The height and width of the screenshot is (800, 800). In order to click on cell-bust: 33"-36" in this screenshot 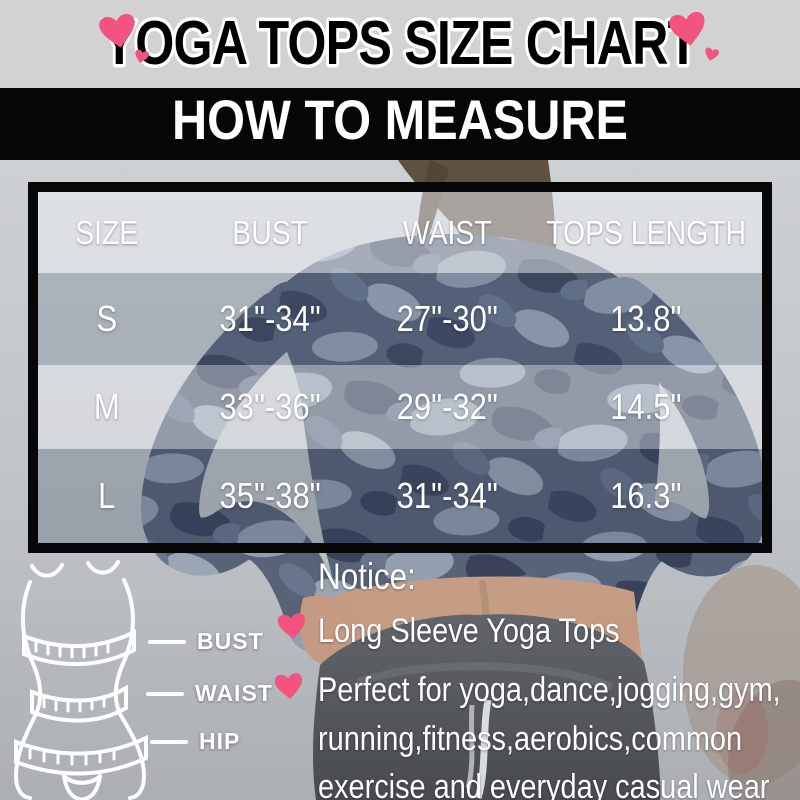, I will do `click(270, 406)`.